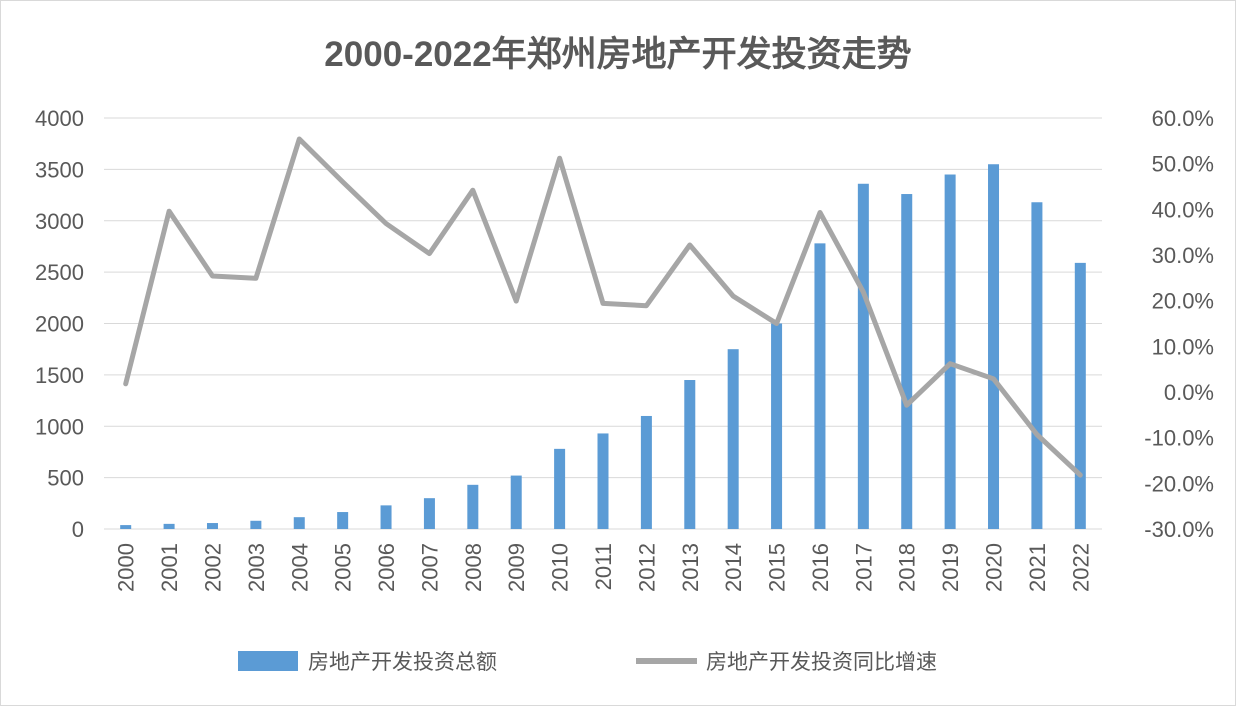  Describe the element at coordinates (212, 567) in the screenshot. I see `x-tick-label: 2002` at that location.